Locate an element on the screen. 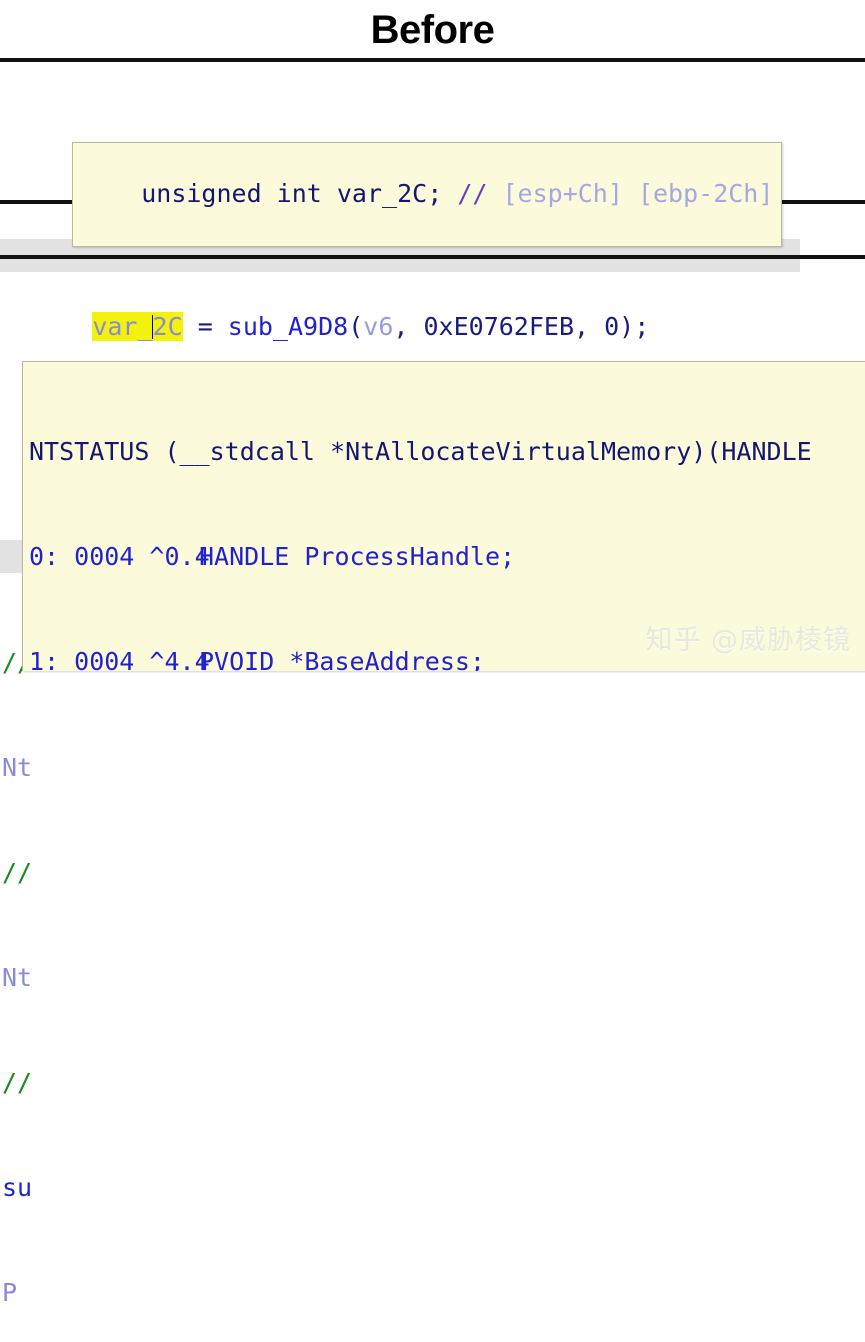 Image resolution: width=865 pixels, height=1342 pixels. code-line-text-1: var_2C = sub_A9D8(v6, 0xE0762FEB, 0); is located at coordinates (370, 326).